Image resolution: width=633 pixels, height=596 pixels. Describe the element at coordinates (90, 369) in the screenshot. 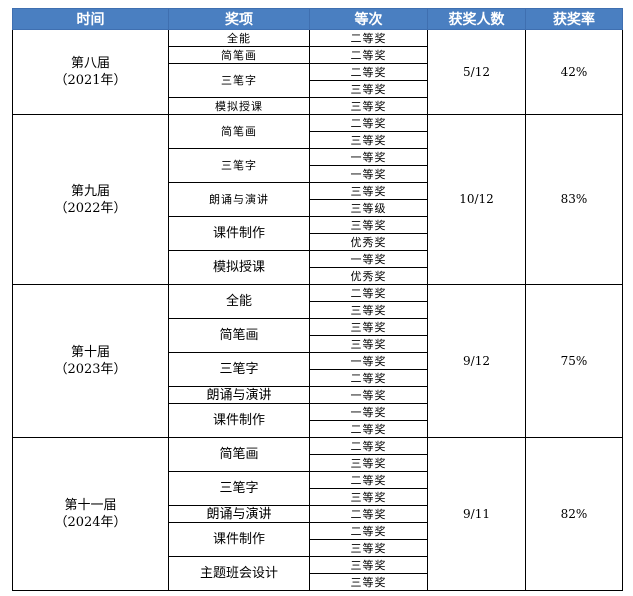

I see `term-year: （2023年）` at that location.